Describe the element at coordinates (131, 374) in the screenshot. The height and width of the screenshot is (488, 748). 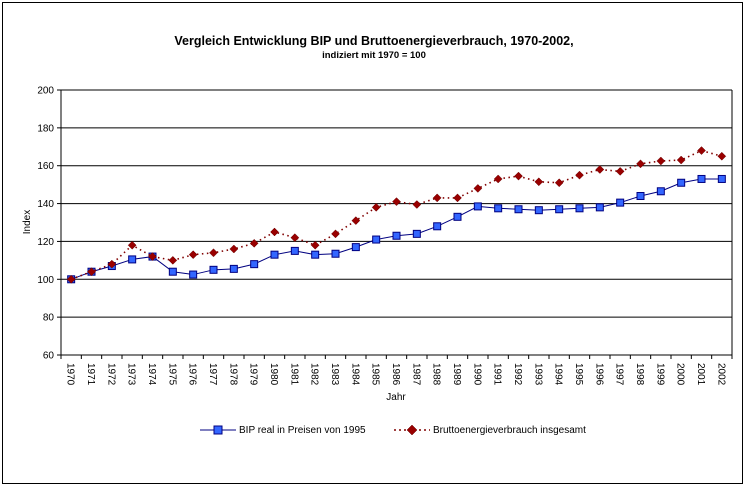
I see `x-tick-label: 1973` at that location.